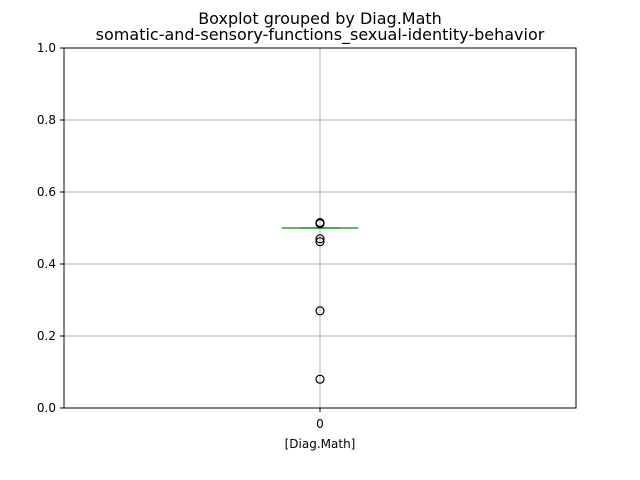 This screenshot has width=640, height=480. I want to click on box-elements, so click(320, 301).